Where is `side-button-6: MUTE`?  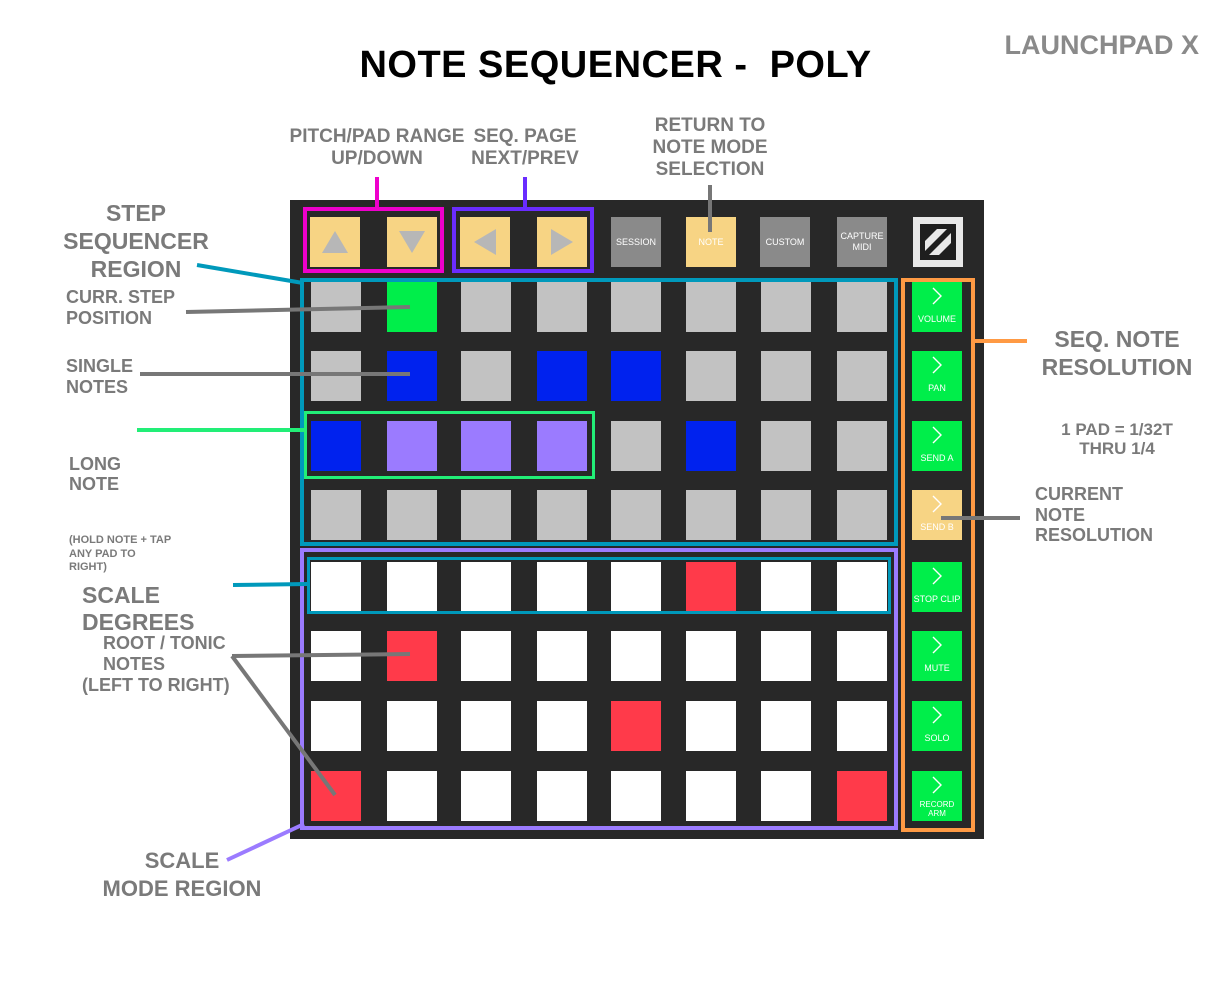 side-button-6: MUTE is located at coordinates (937, 656).